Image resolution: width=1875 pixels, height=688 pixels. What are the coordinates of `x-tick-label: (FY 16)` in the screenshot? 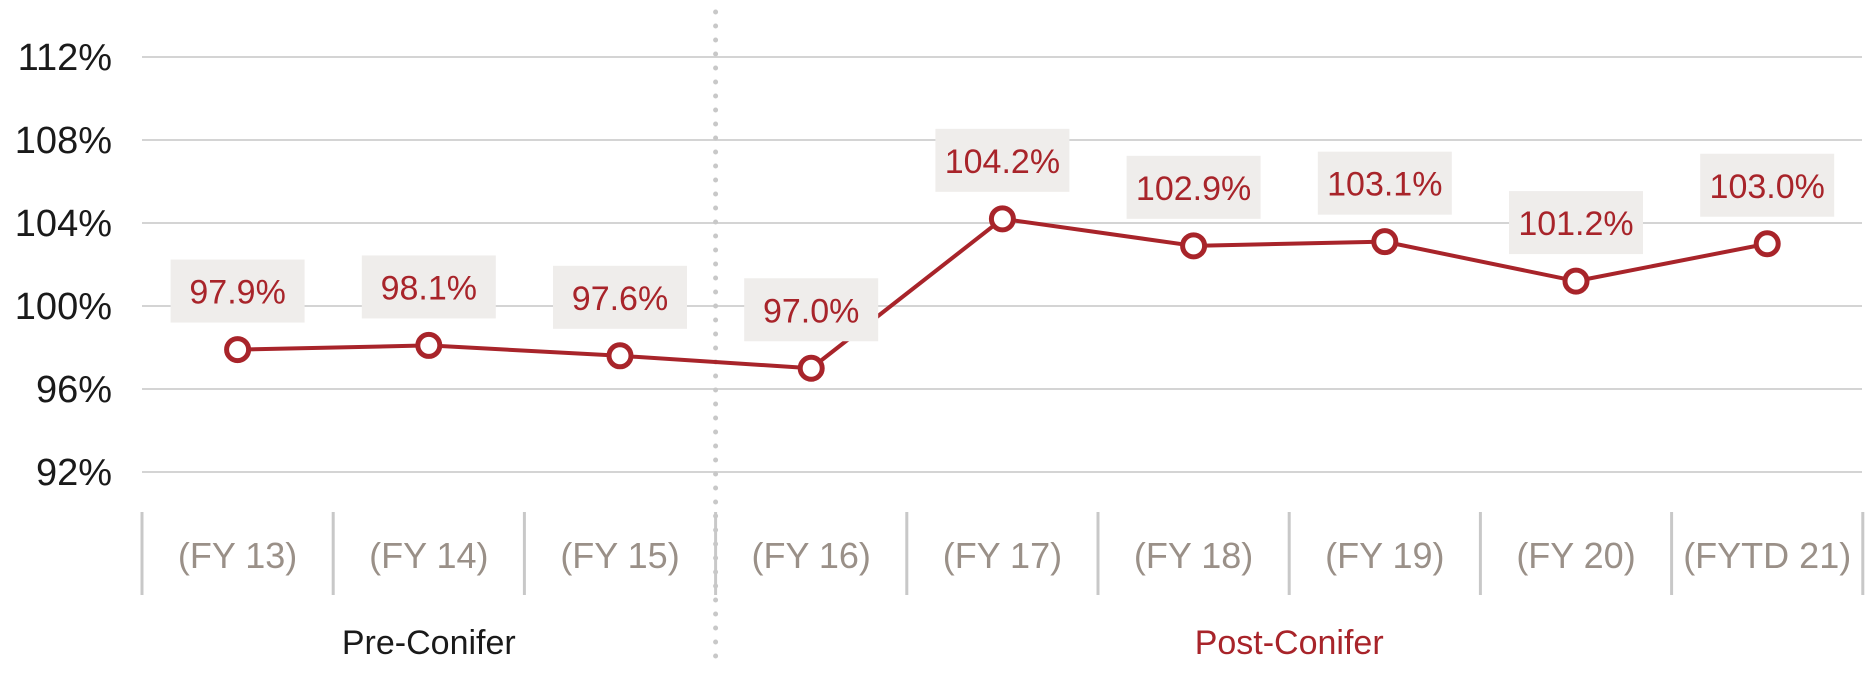 It's located at (811, 555).